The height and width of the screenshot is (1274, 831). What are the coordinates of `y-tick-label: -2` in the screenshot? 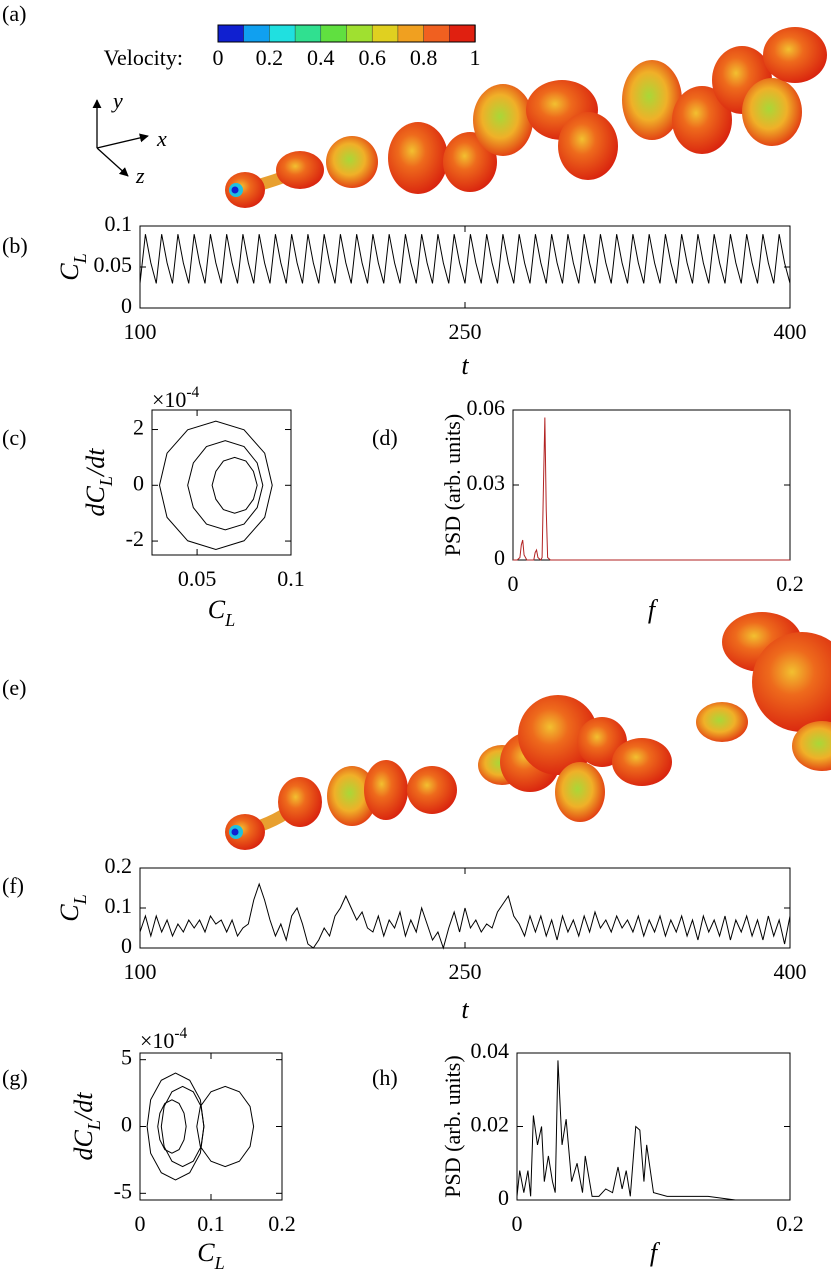 It's located at (135, 538).